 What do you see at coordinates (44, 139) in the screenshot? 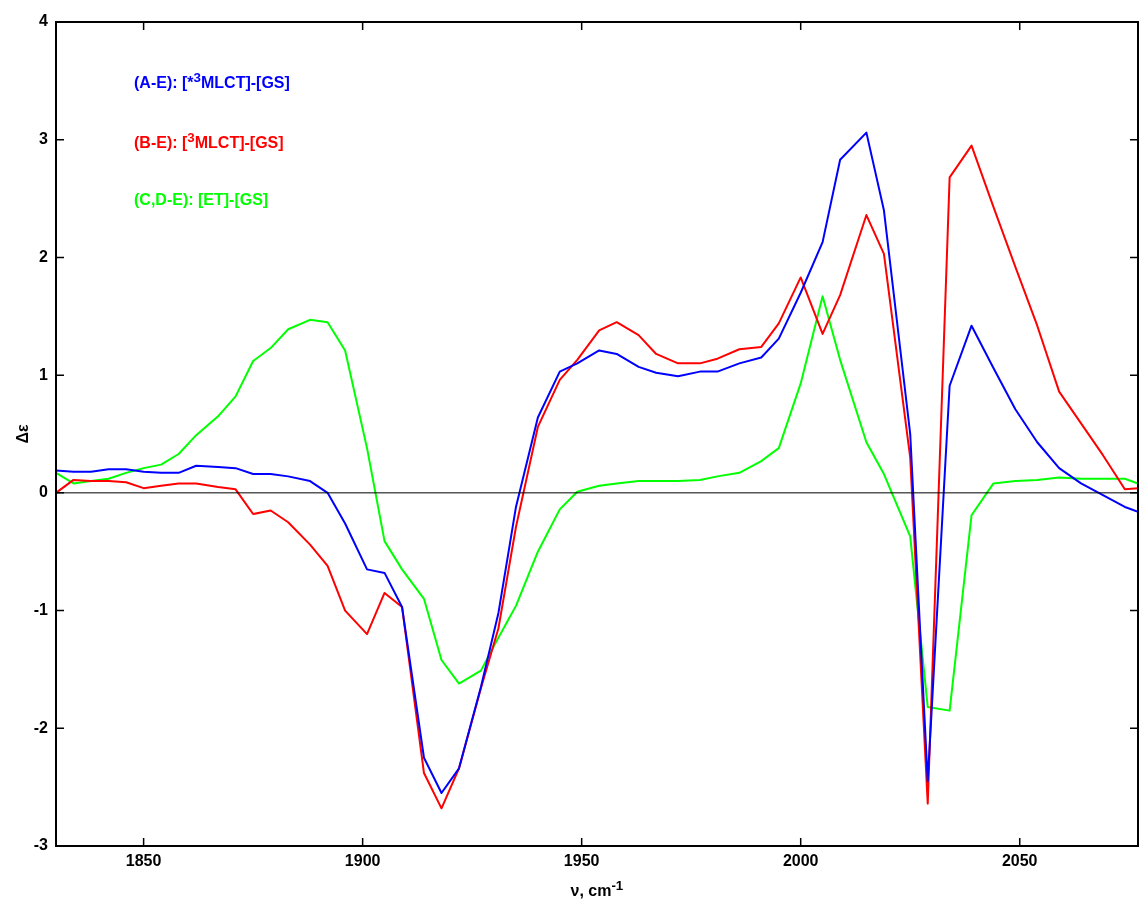
I see `y-tick-label: 3` at bounding box center [44, 139].